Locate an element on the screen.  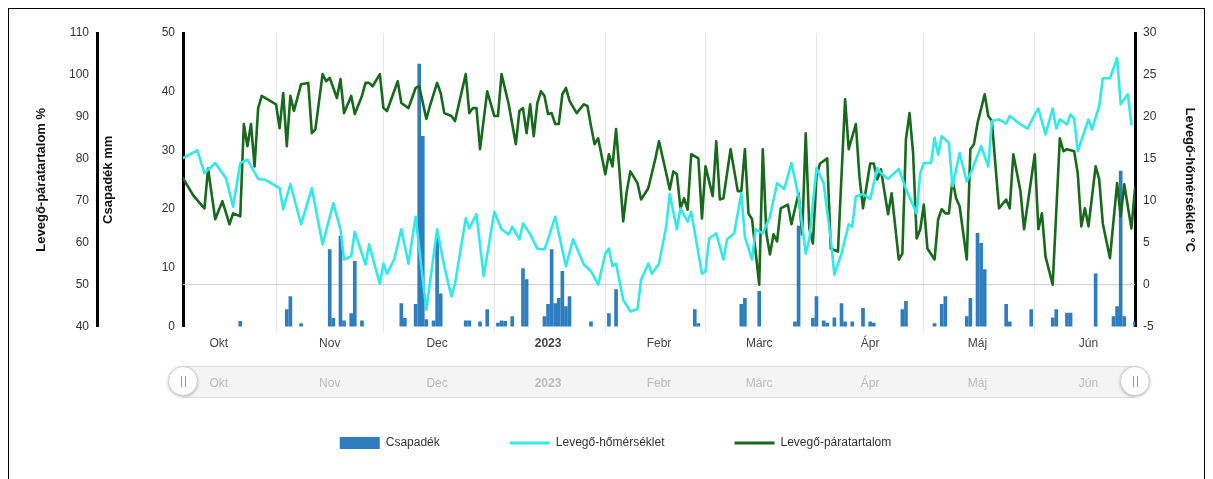
x-tick-label: Ápr is located at coordinates (870, 343).